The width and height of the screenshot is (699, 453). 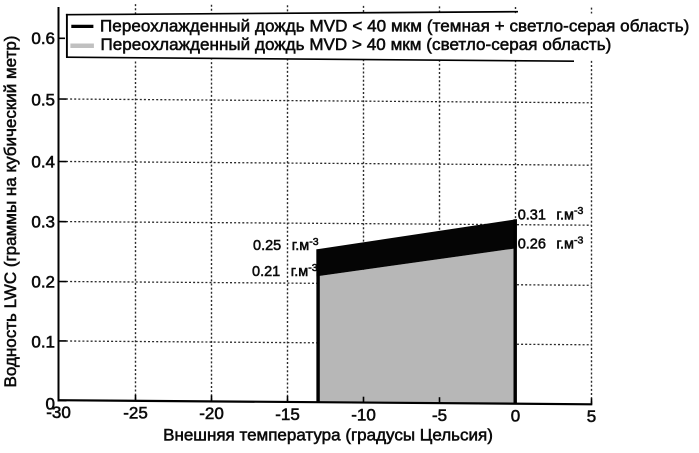 What do you see at coordinates (43, 222) in the screenshot?
I see `svg-text: 0.3` at bounding box center [43, 222].